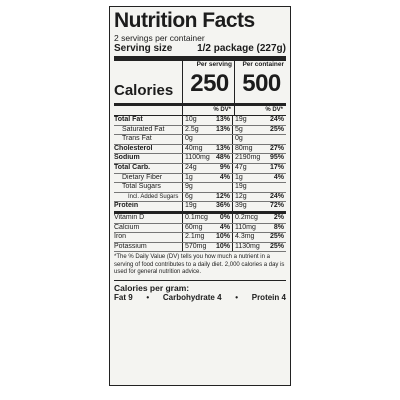  I want to click on fat-per-gram: Fat 9, so click(123, 297).